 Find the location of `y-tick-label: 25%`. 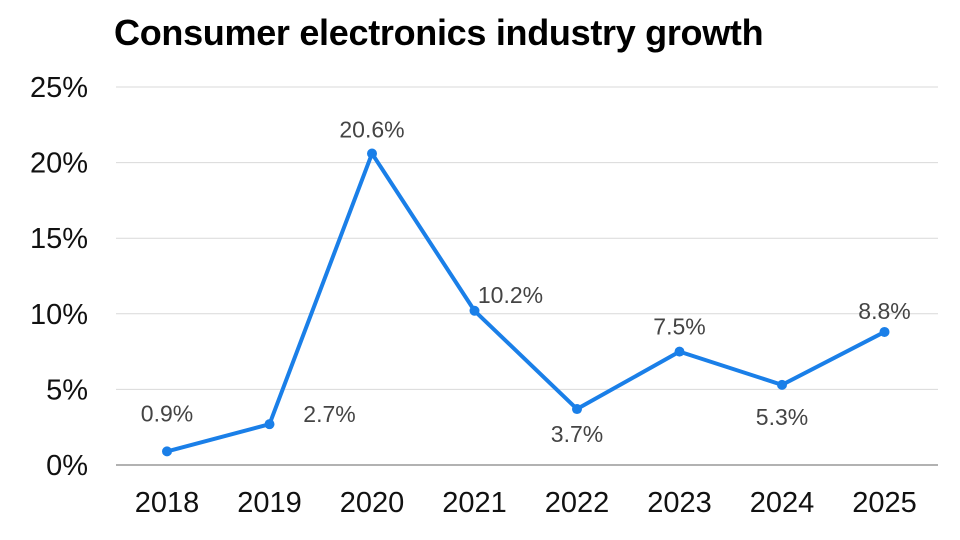

y-tick-label: 25% is located at coordinates (59, 88).